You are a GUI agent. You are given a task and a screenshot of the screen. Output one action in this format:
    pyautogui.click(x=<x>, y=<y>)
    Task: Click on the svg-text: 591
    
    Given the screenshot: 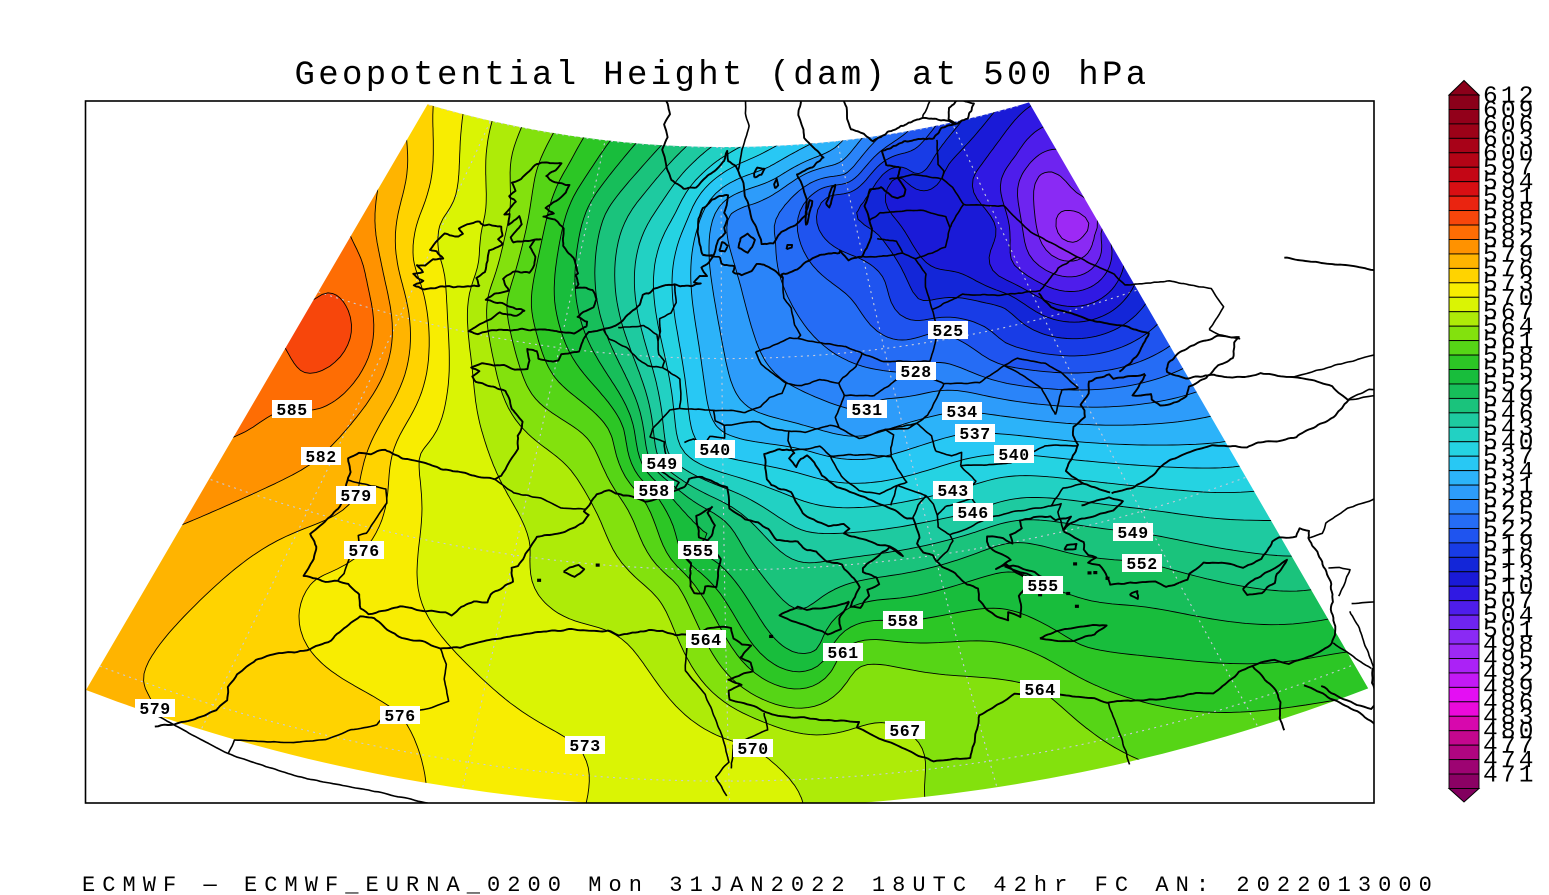 What is the action you would take?
    pyautogui.click(x=1510, y=198)
    